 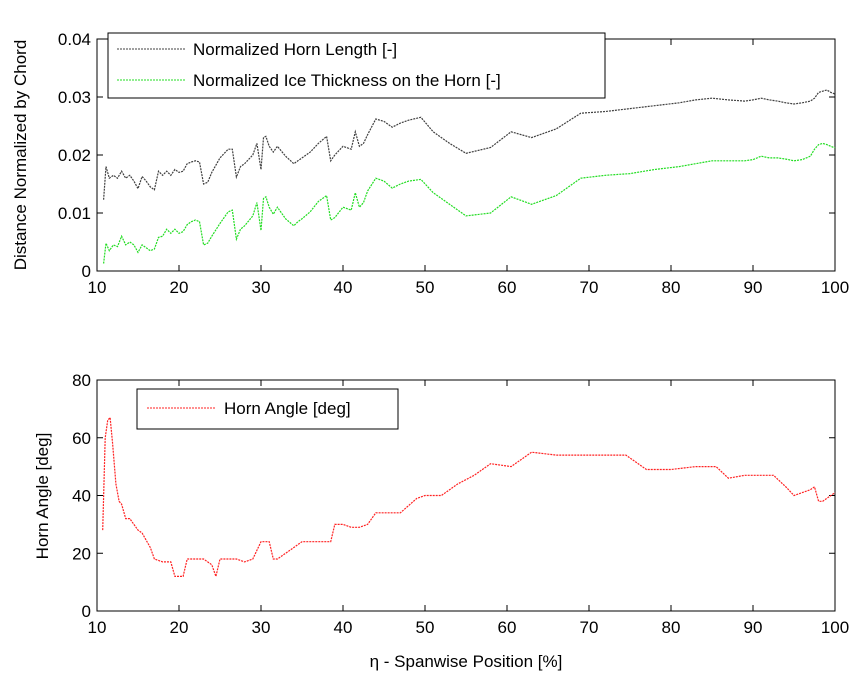 What do you see at coordinates (671, 287) in the screenshot?
I see `top-x-tick-label: 80` at bounding box center [671, 287].